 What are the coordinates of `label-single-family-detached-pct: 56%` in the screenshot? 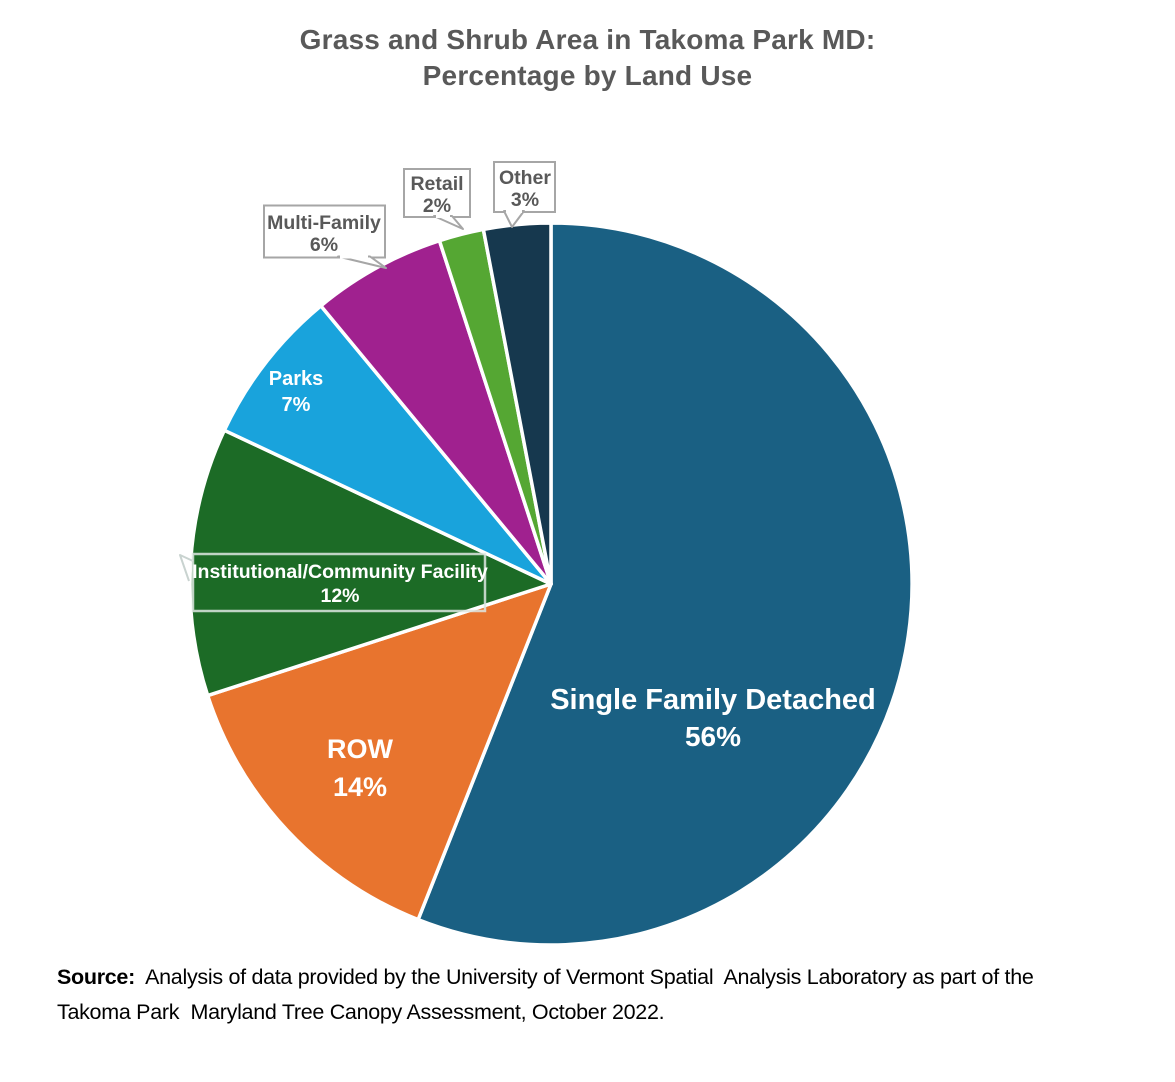 It's located at (713, 736).